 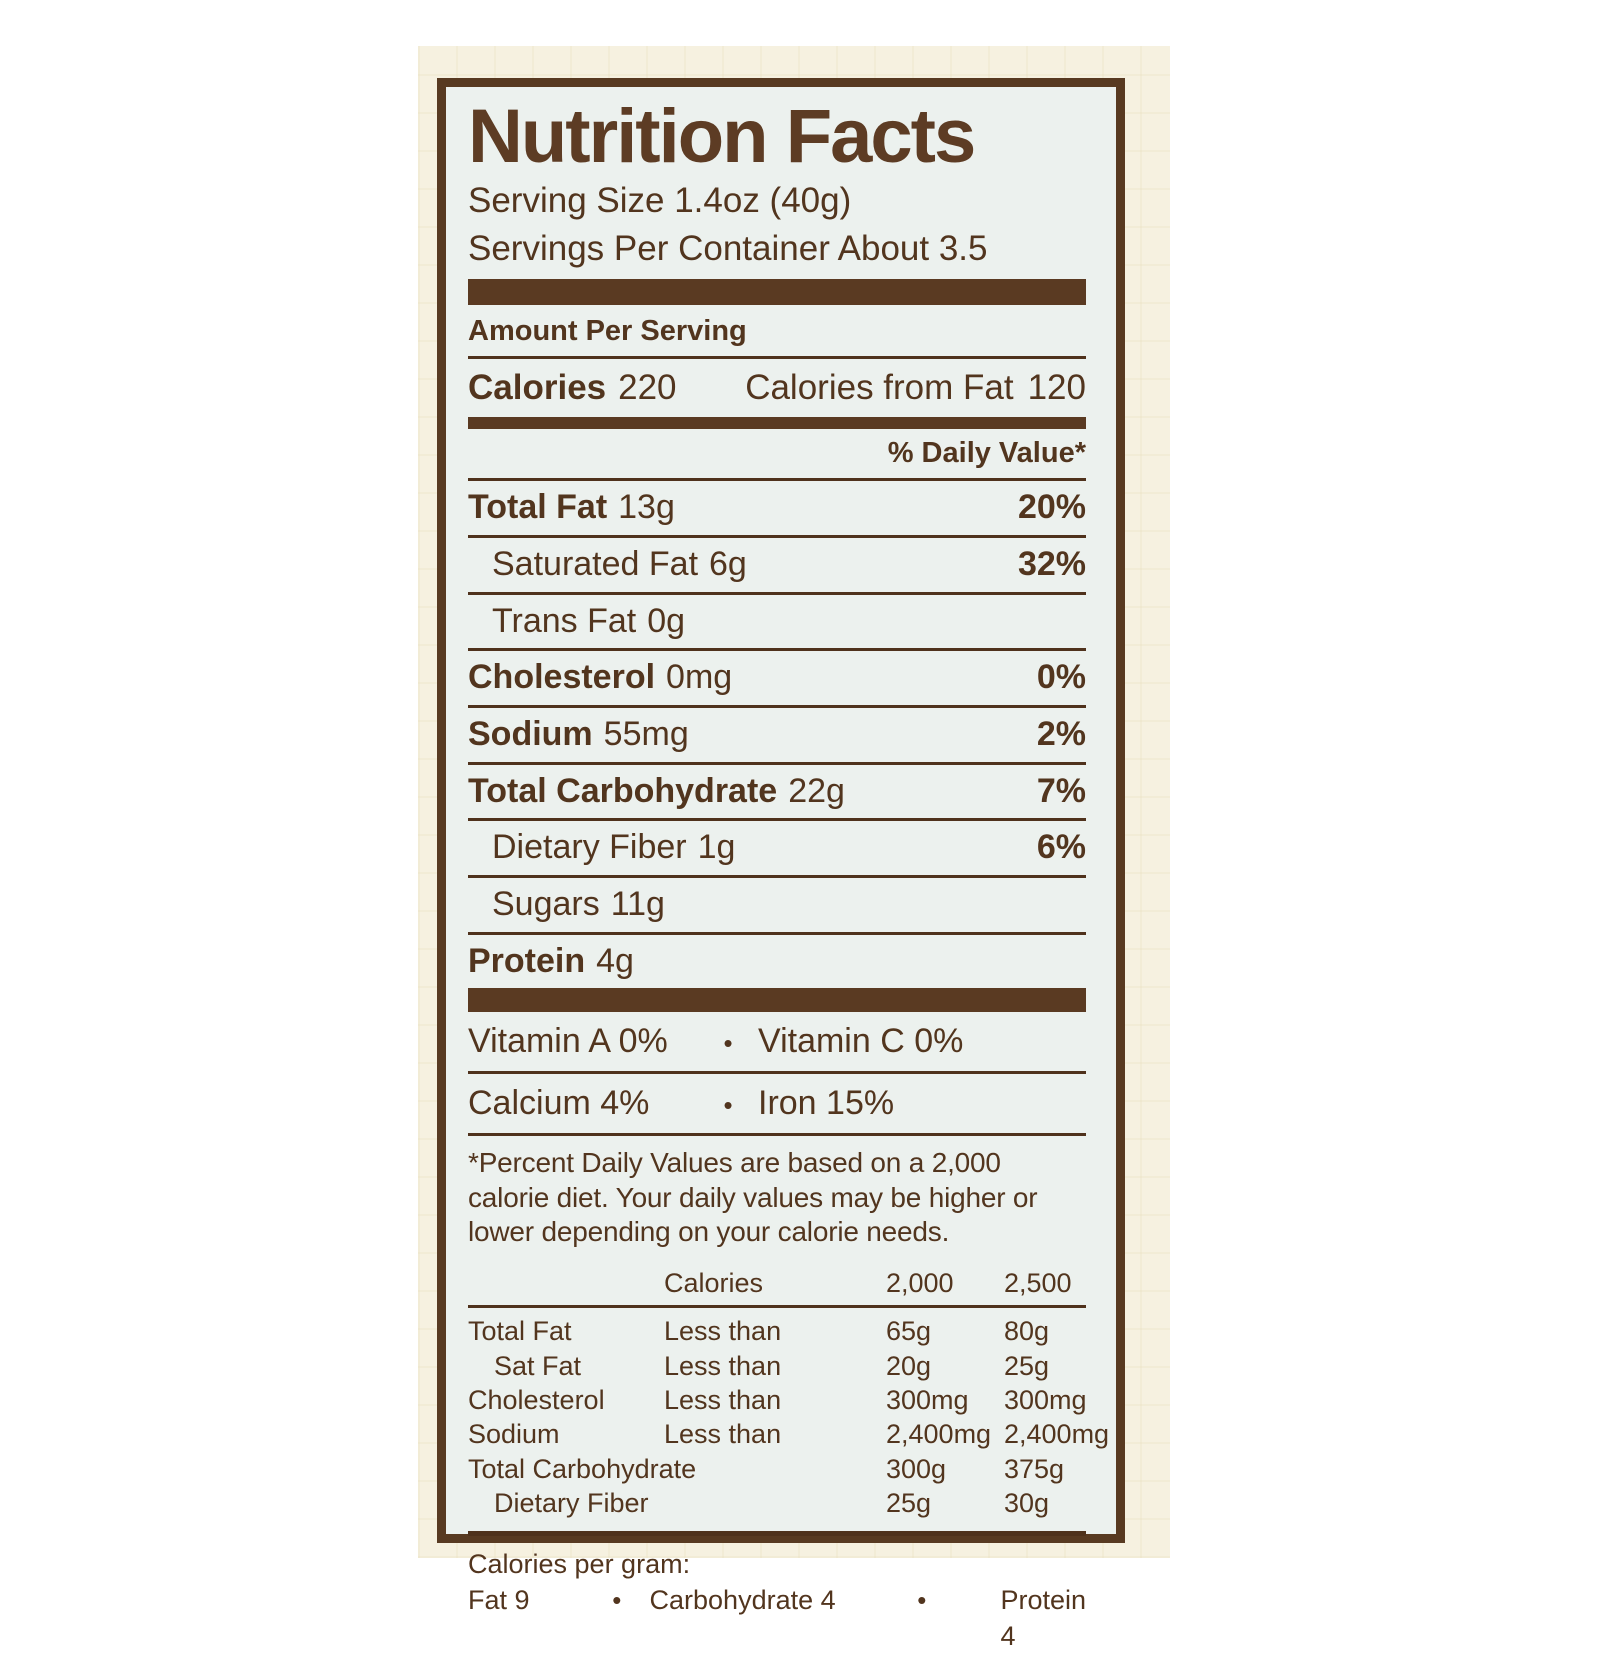 I want to click on nutrient-name: Trans Fat, so click(x=564, y=620).